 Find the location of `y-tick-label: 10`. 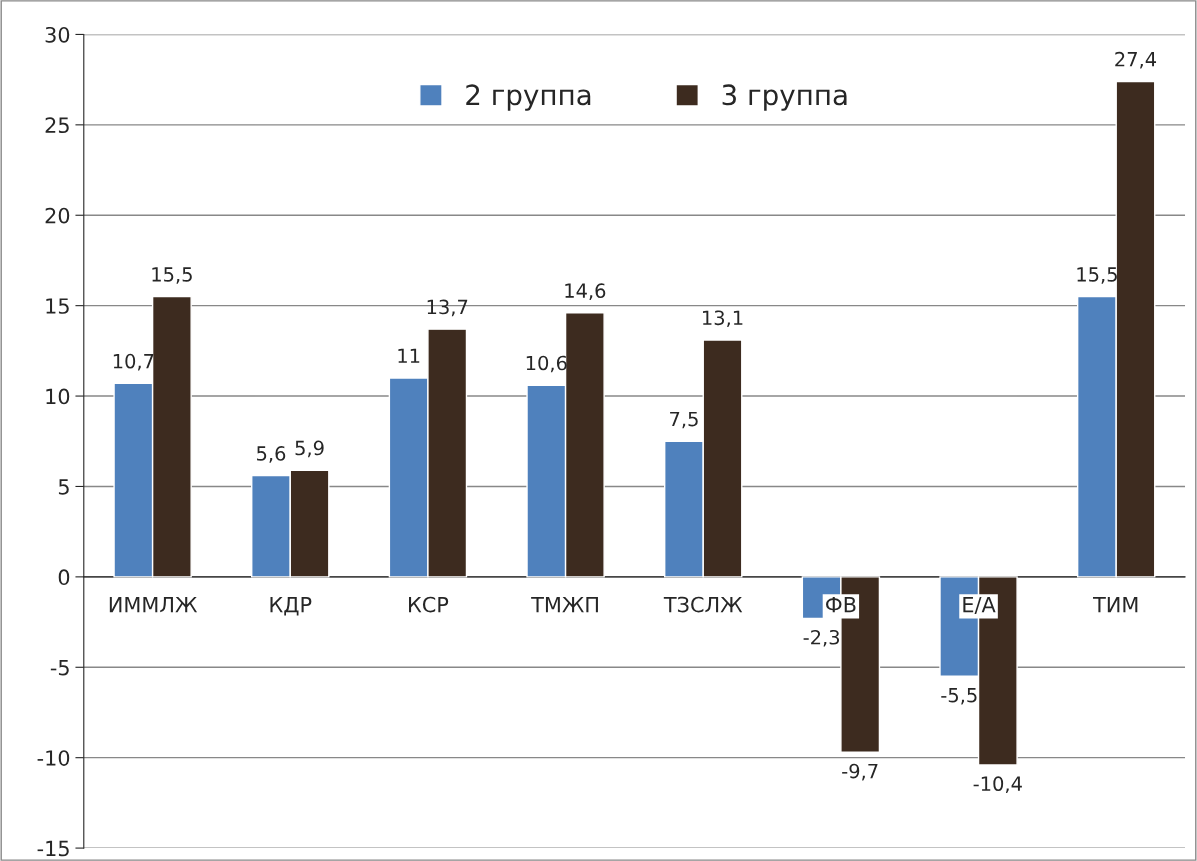

y-tick-label: 10 is located at coordinates (58, 396).